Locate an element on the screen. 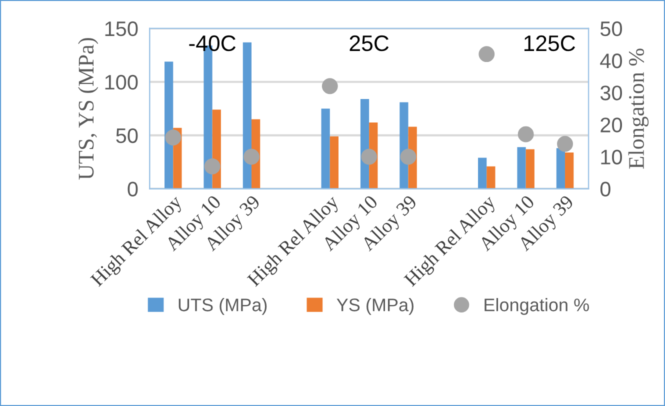 The width and height of the screenshot is (665, 406). y2-tick-label: 0 is located at coordinates (605, 189).